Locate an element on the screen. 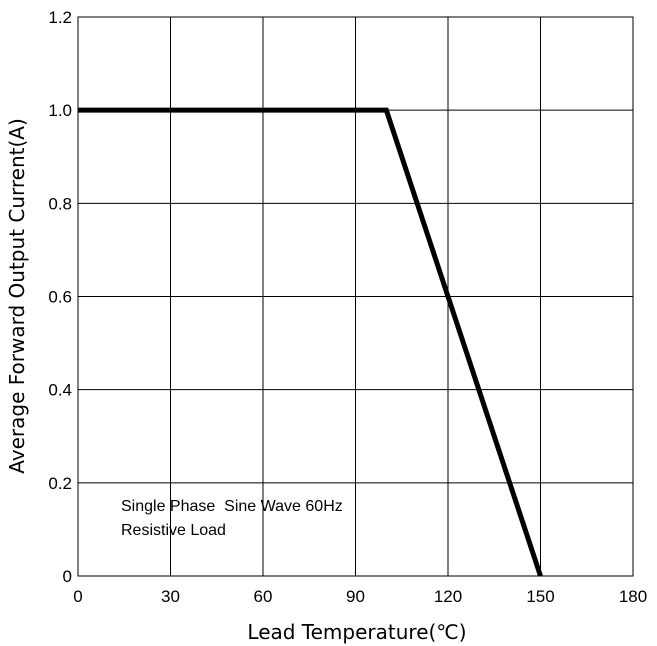 This screenshot has height=646, width=657. y-tick-labels: 0 0.2 0.4 0.6 0.8 1.0 1.2 is located at coordinates (60, 297).